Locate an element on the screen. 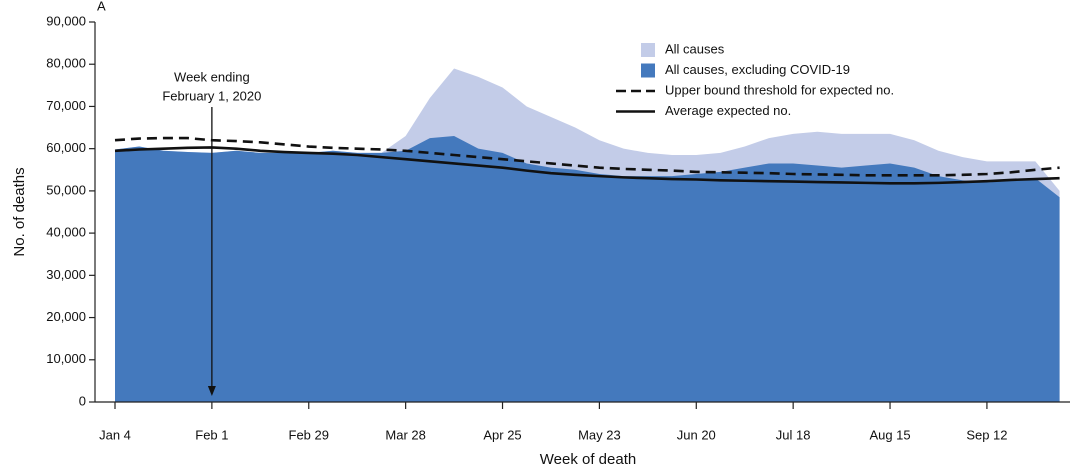 Image resolution: width=1089 pixels, height=471 pixels. legend-label: Average expected no. is located at coordinates (728, 110).